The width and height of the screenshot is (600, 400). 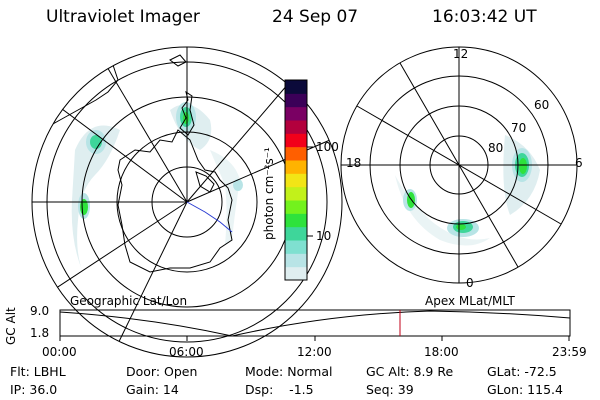 What do you see at coordinates (324, 236) in the screenshot?
I see `colorbar-tick-10: 10` at bounding box center [324, 236].